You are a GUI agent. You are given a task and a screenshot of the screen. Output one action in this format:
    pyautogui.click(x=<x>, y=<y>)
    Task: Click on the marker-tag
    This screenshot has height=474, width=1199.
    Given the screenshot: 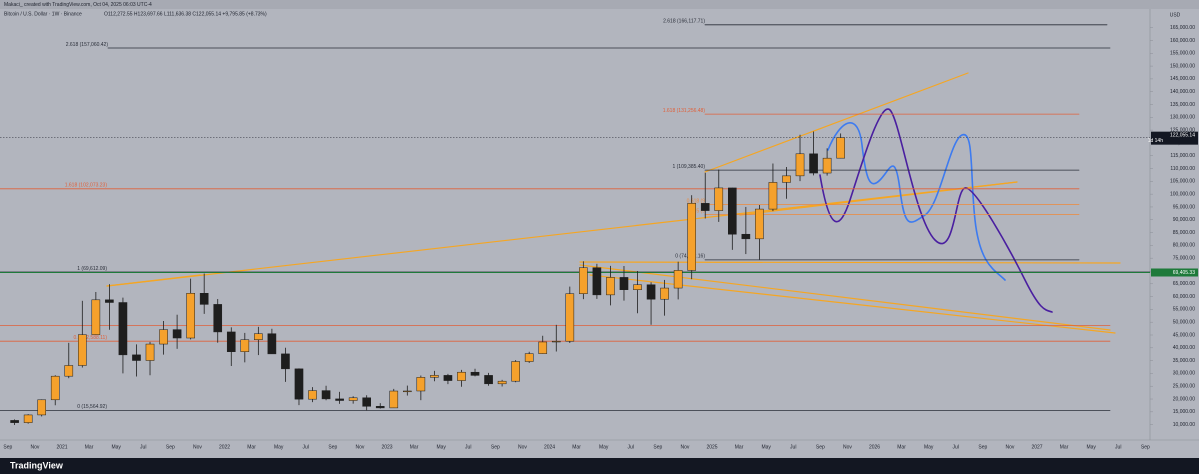 What is the action you would take?
    pyautogui.click(x=1174, y=272)
    